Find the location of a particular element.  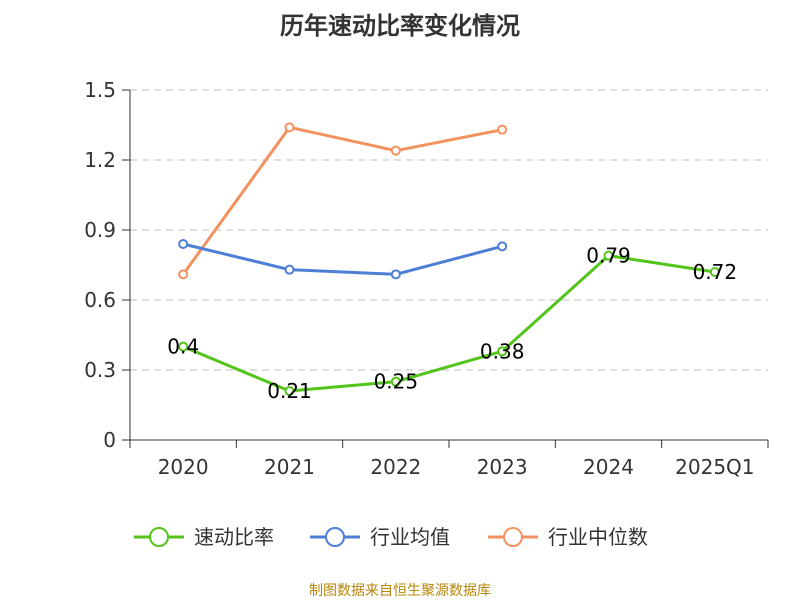

x-tick-label: 2020 is located at coordinates (183, 467).